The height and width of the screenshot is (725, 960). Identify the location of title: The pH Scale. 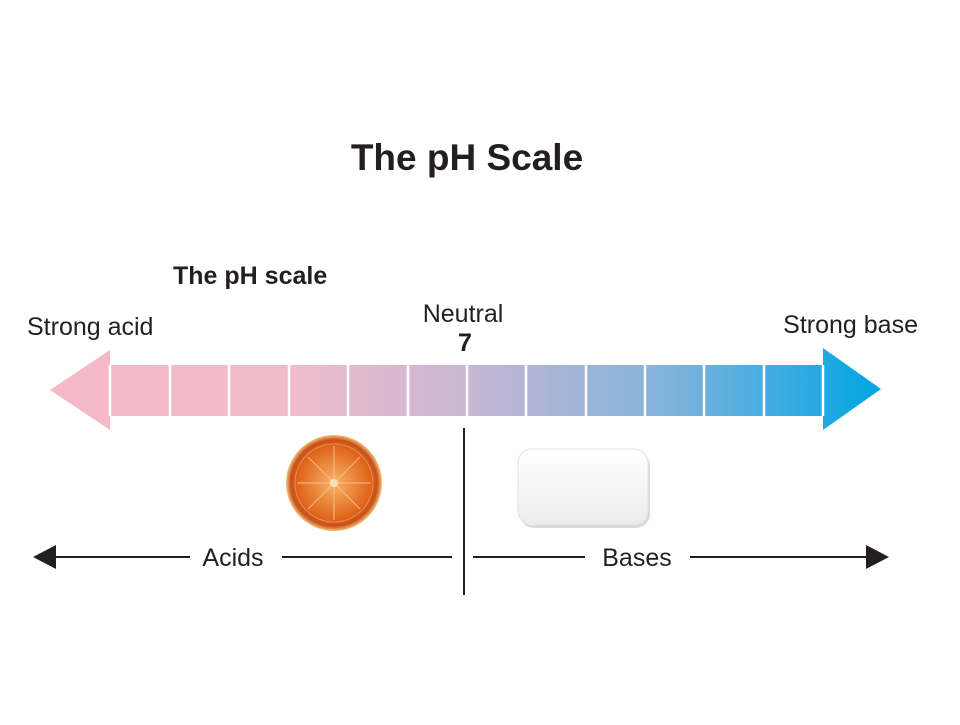
(467, 157).